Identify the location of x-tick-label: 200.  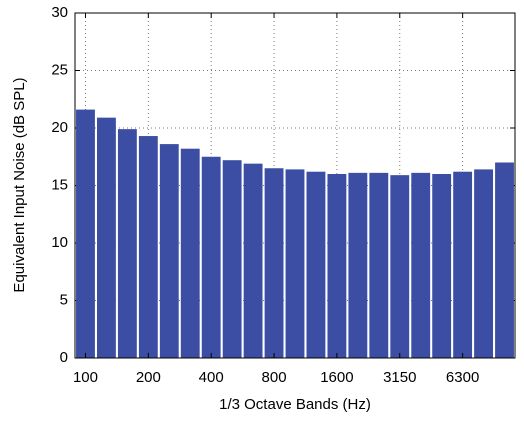
(148, 377).